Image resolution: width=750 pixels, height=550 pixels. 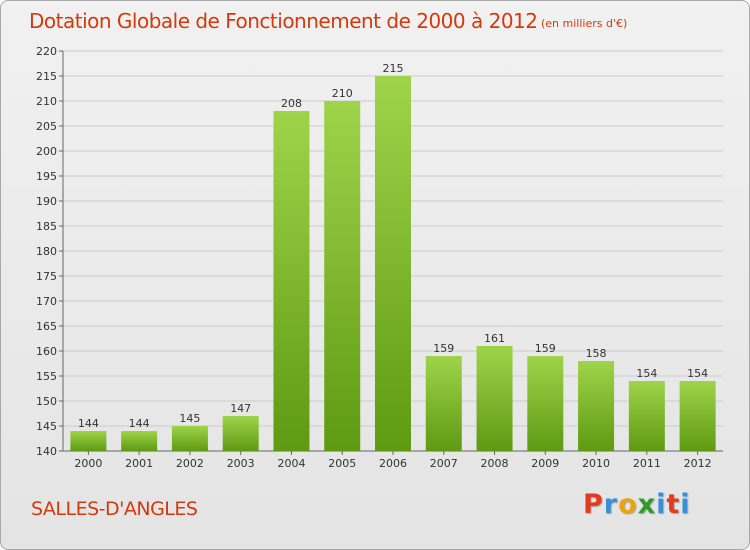 What do you see at coordinates (88, 463) in the screenshot?
I see `x-tick-label: 2000` at bounding box center [88, 463].